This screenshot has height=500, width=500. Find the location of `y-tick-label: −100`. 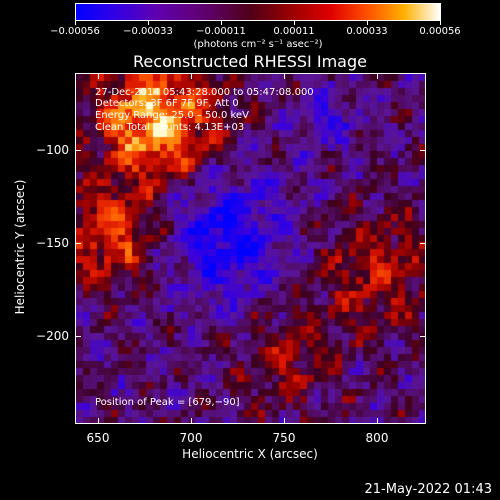

y-tick-label: −100 is located at coordinates (52, 150).